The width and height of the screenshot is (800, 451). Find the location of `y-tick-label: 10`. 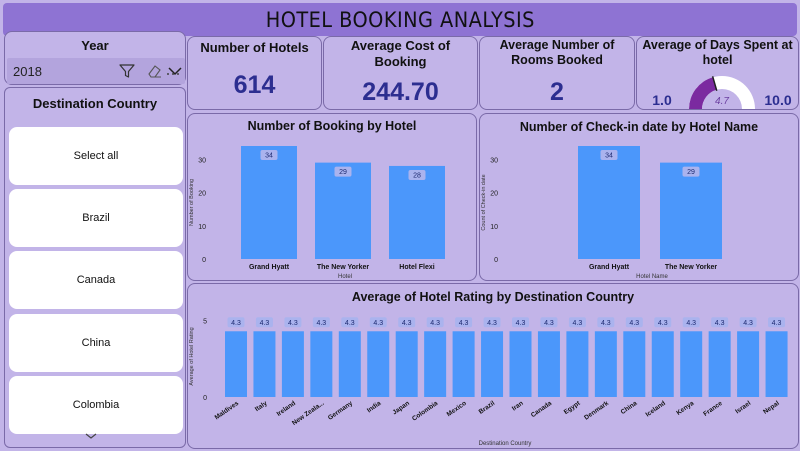

y-tick-label: 10 is located at coordinates (202, 227).